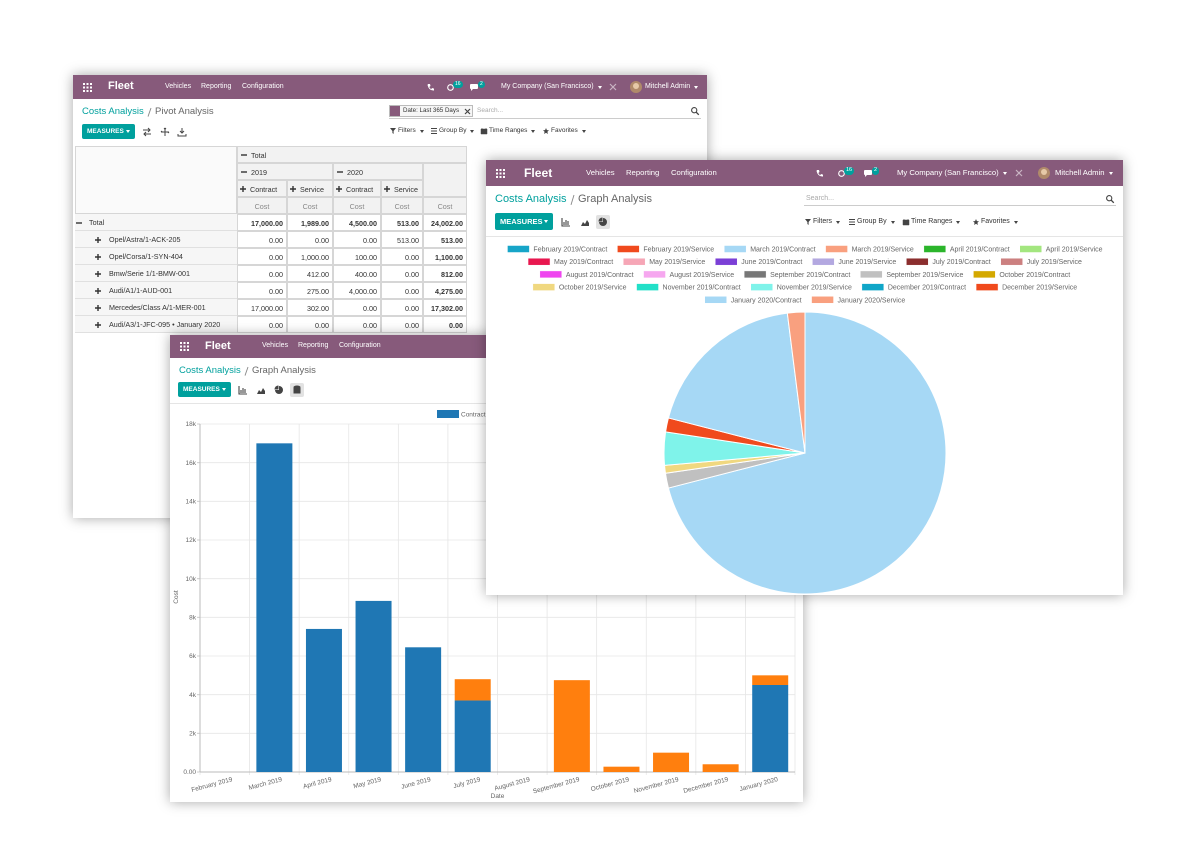  What do you see at coordinates (771, 262) in the screenshot?
I see `legend-label: June 2019/Contract` at bounding box center [771, 262].